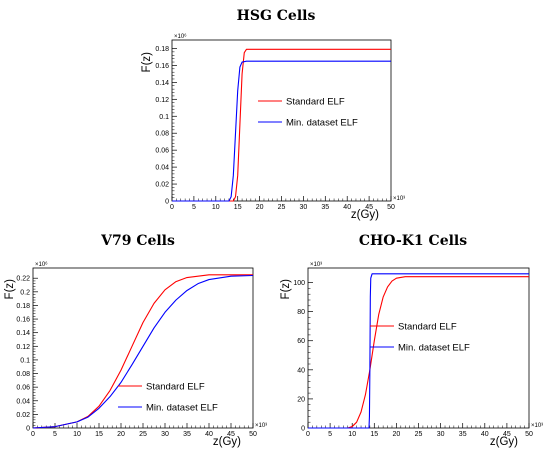  I want to click on y-tick-label: 80, so click(301, 312).